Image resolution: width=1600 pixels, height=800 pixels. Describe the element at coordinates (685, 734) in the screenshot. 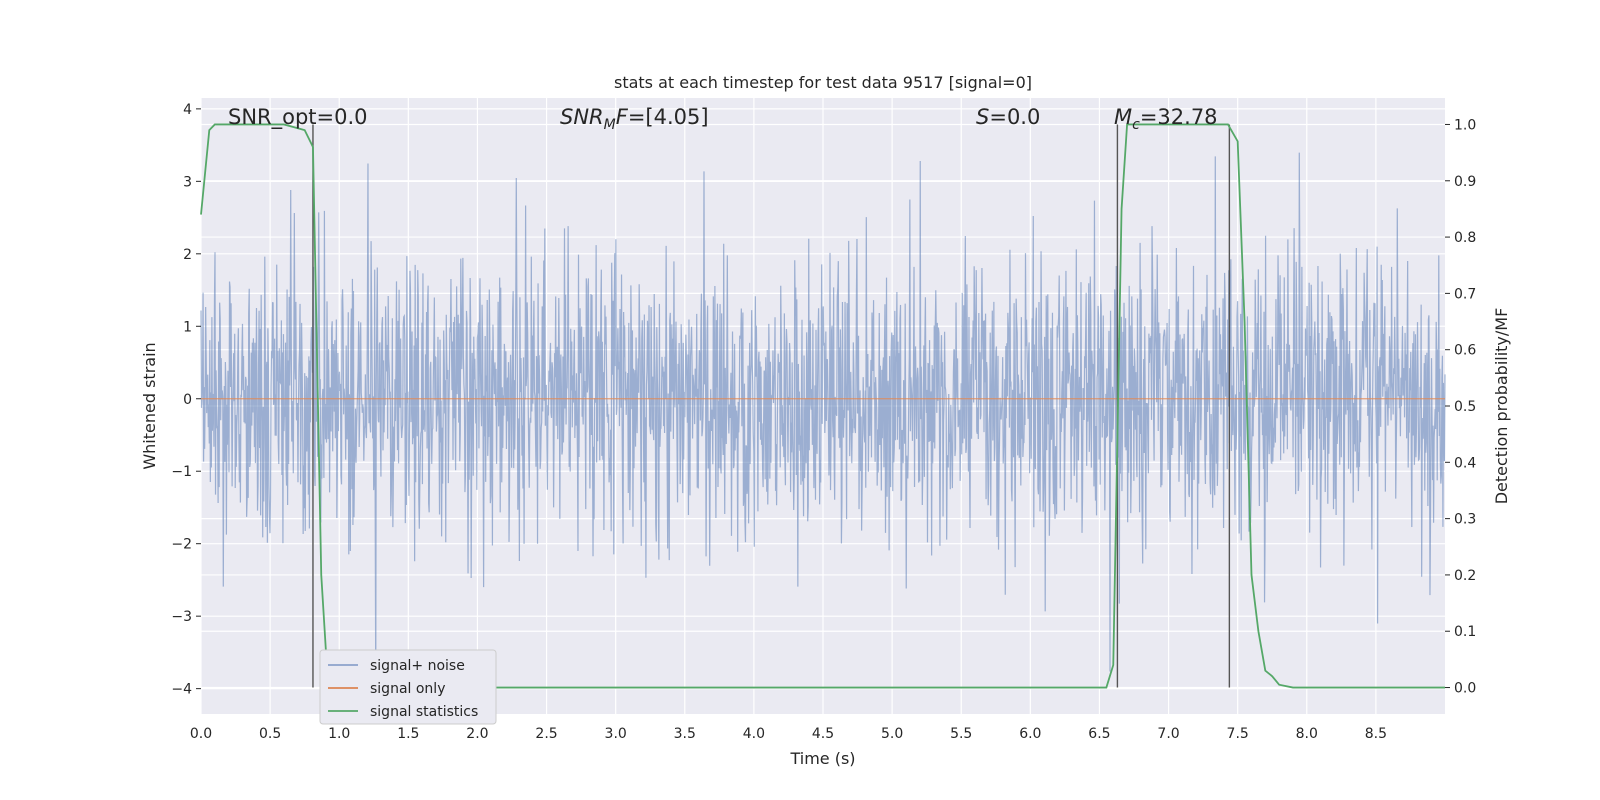

I see `x-tick-label: 3.5` at that location.